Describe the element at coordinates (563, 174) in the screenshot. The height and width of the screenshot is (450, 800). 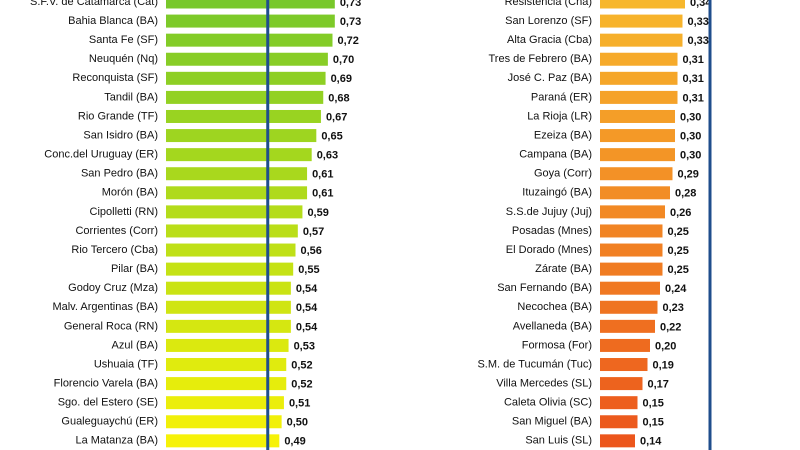
I see `category-label: Goya (Corr)` at that location.